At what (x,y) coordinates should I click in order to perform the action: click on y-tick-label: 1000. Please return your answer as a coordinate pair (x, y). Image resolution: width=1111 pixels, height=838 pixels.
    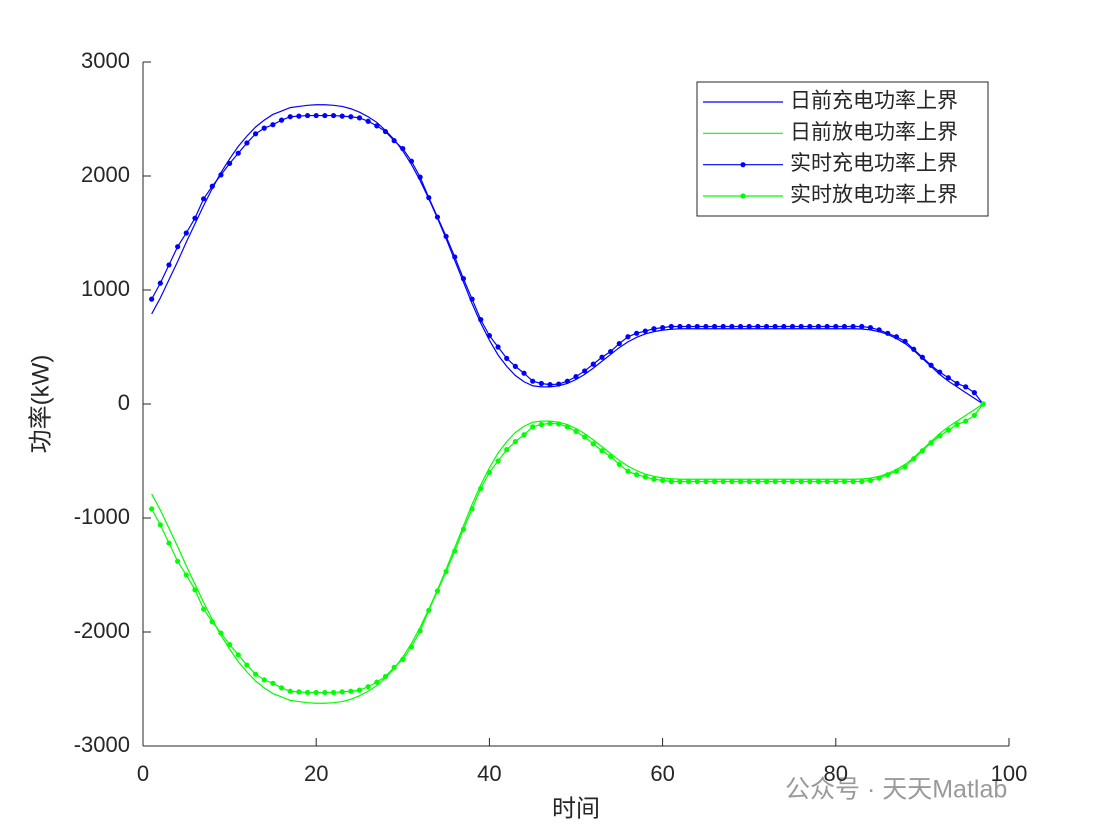
    Looking at the image, I should click on (105, 288).